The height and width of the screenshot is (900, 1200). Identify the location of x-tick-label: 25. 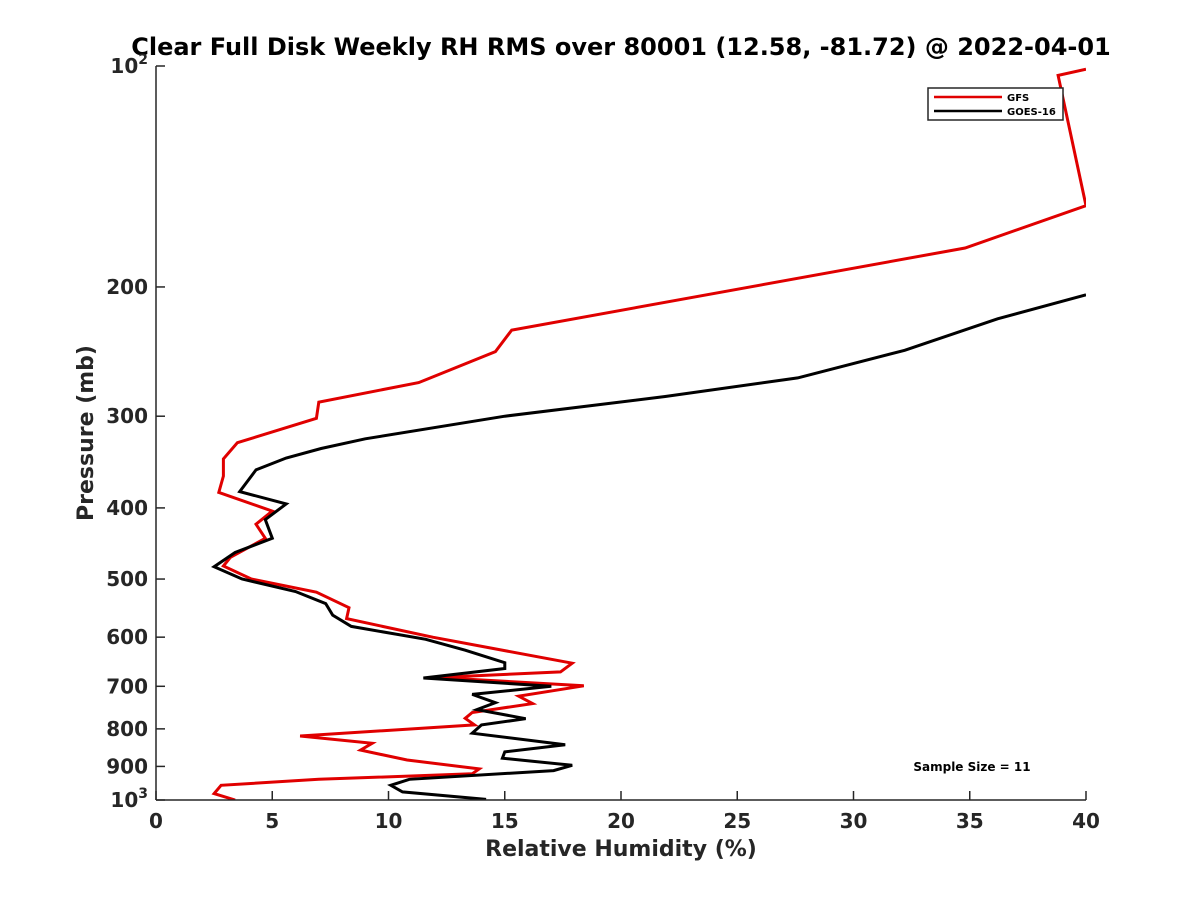
(737, 821).